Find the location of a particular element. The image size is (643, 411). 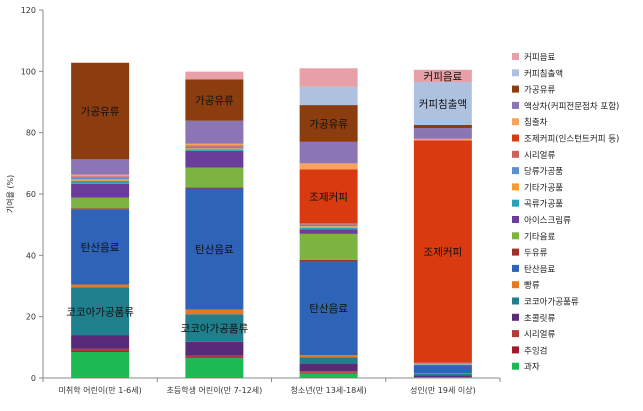

legend-label: 가공유류 is located at coordinates (539, 91).